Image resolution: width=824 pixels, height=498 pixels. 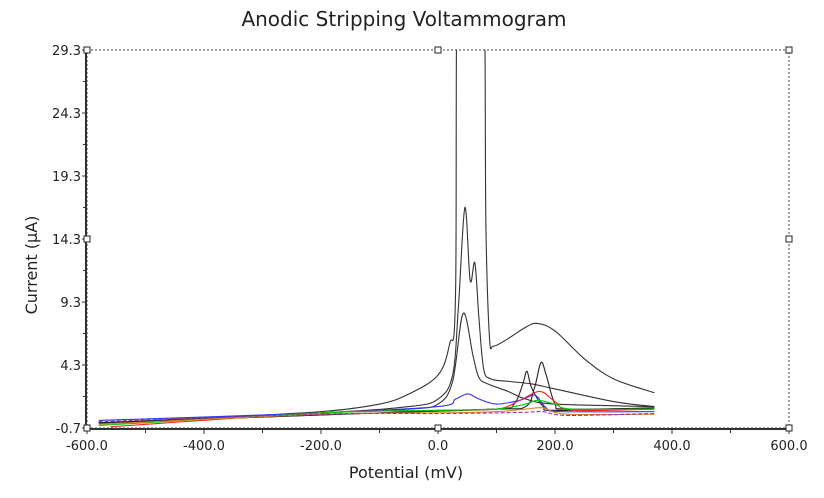 What do you see at coordinates (66, 51) in the screenshot?
I see `y-tick-label: 29.3` at bounding box center [66, 51].